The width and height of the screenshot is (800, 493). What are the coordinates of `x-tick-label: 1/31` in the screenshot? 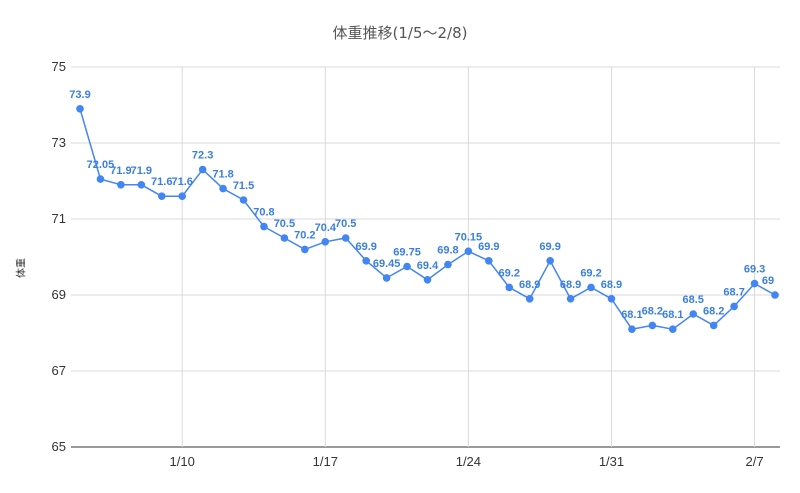 It's located at (611, 461).